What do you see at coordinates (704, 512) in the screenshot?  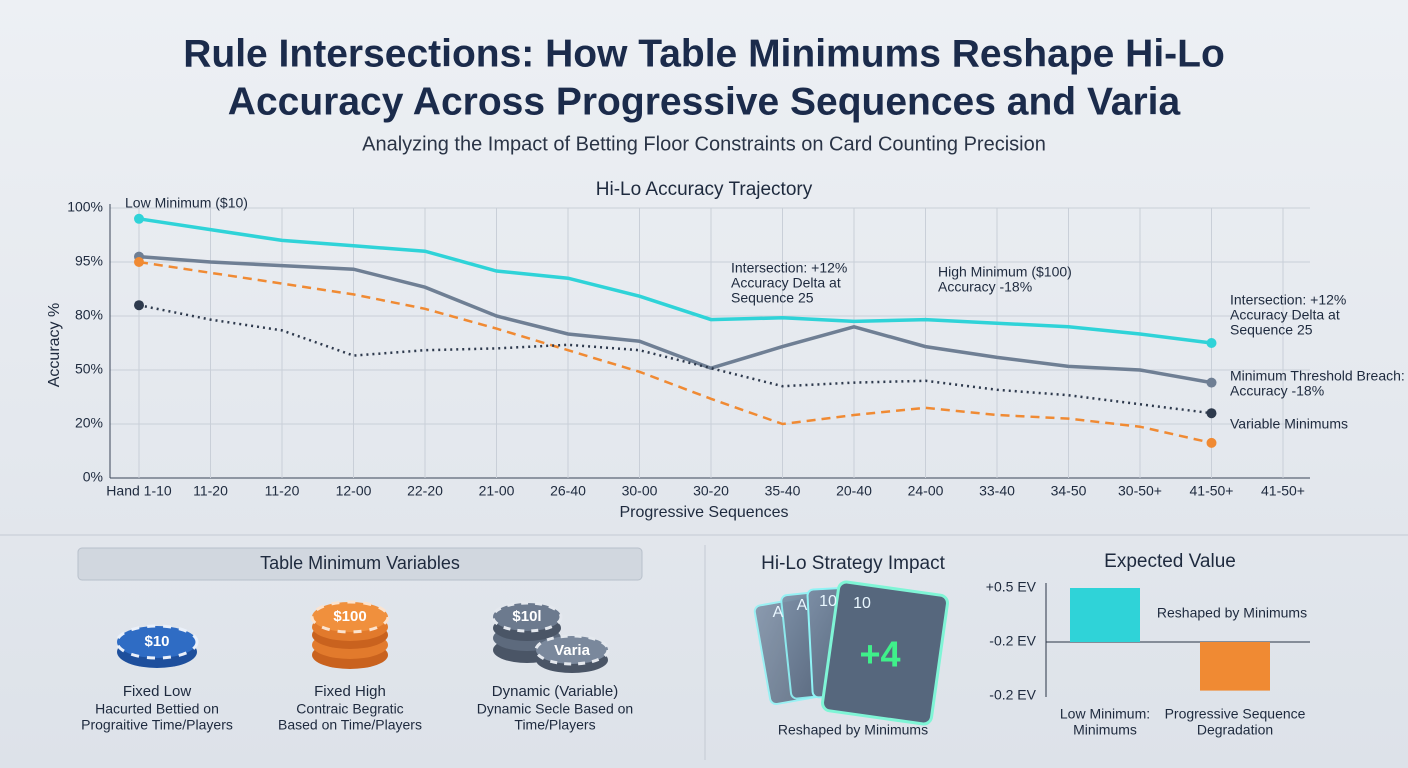 I see `x-axis-label: Progressive Sequences` at bounding box center [704, 512].